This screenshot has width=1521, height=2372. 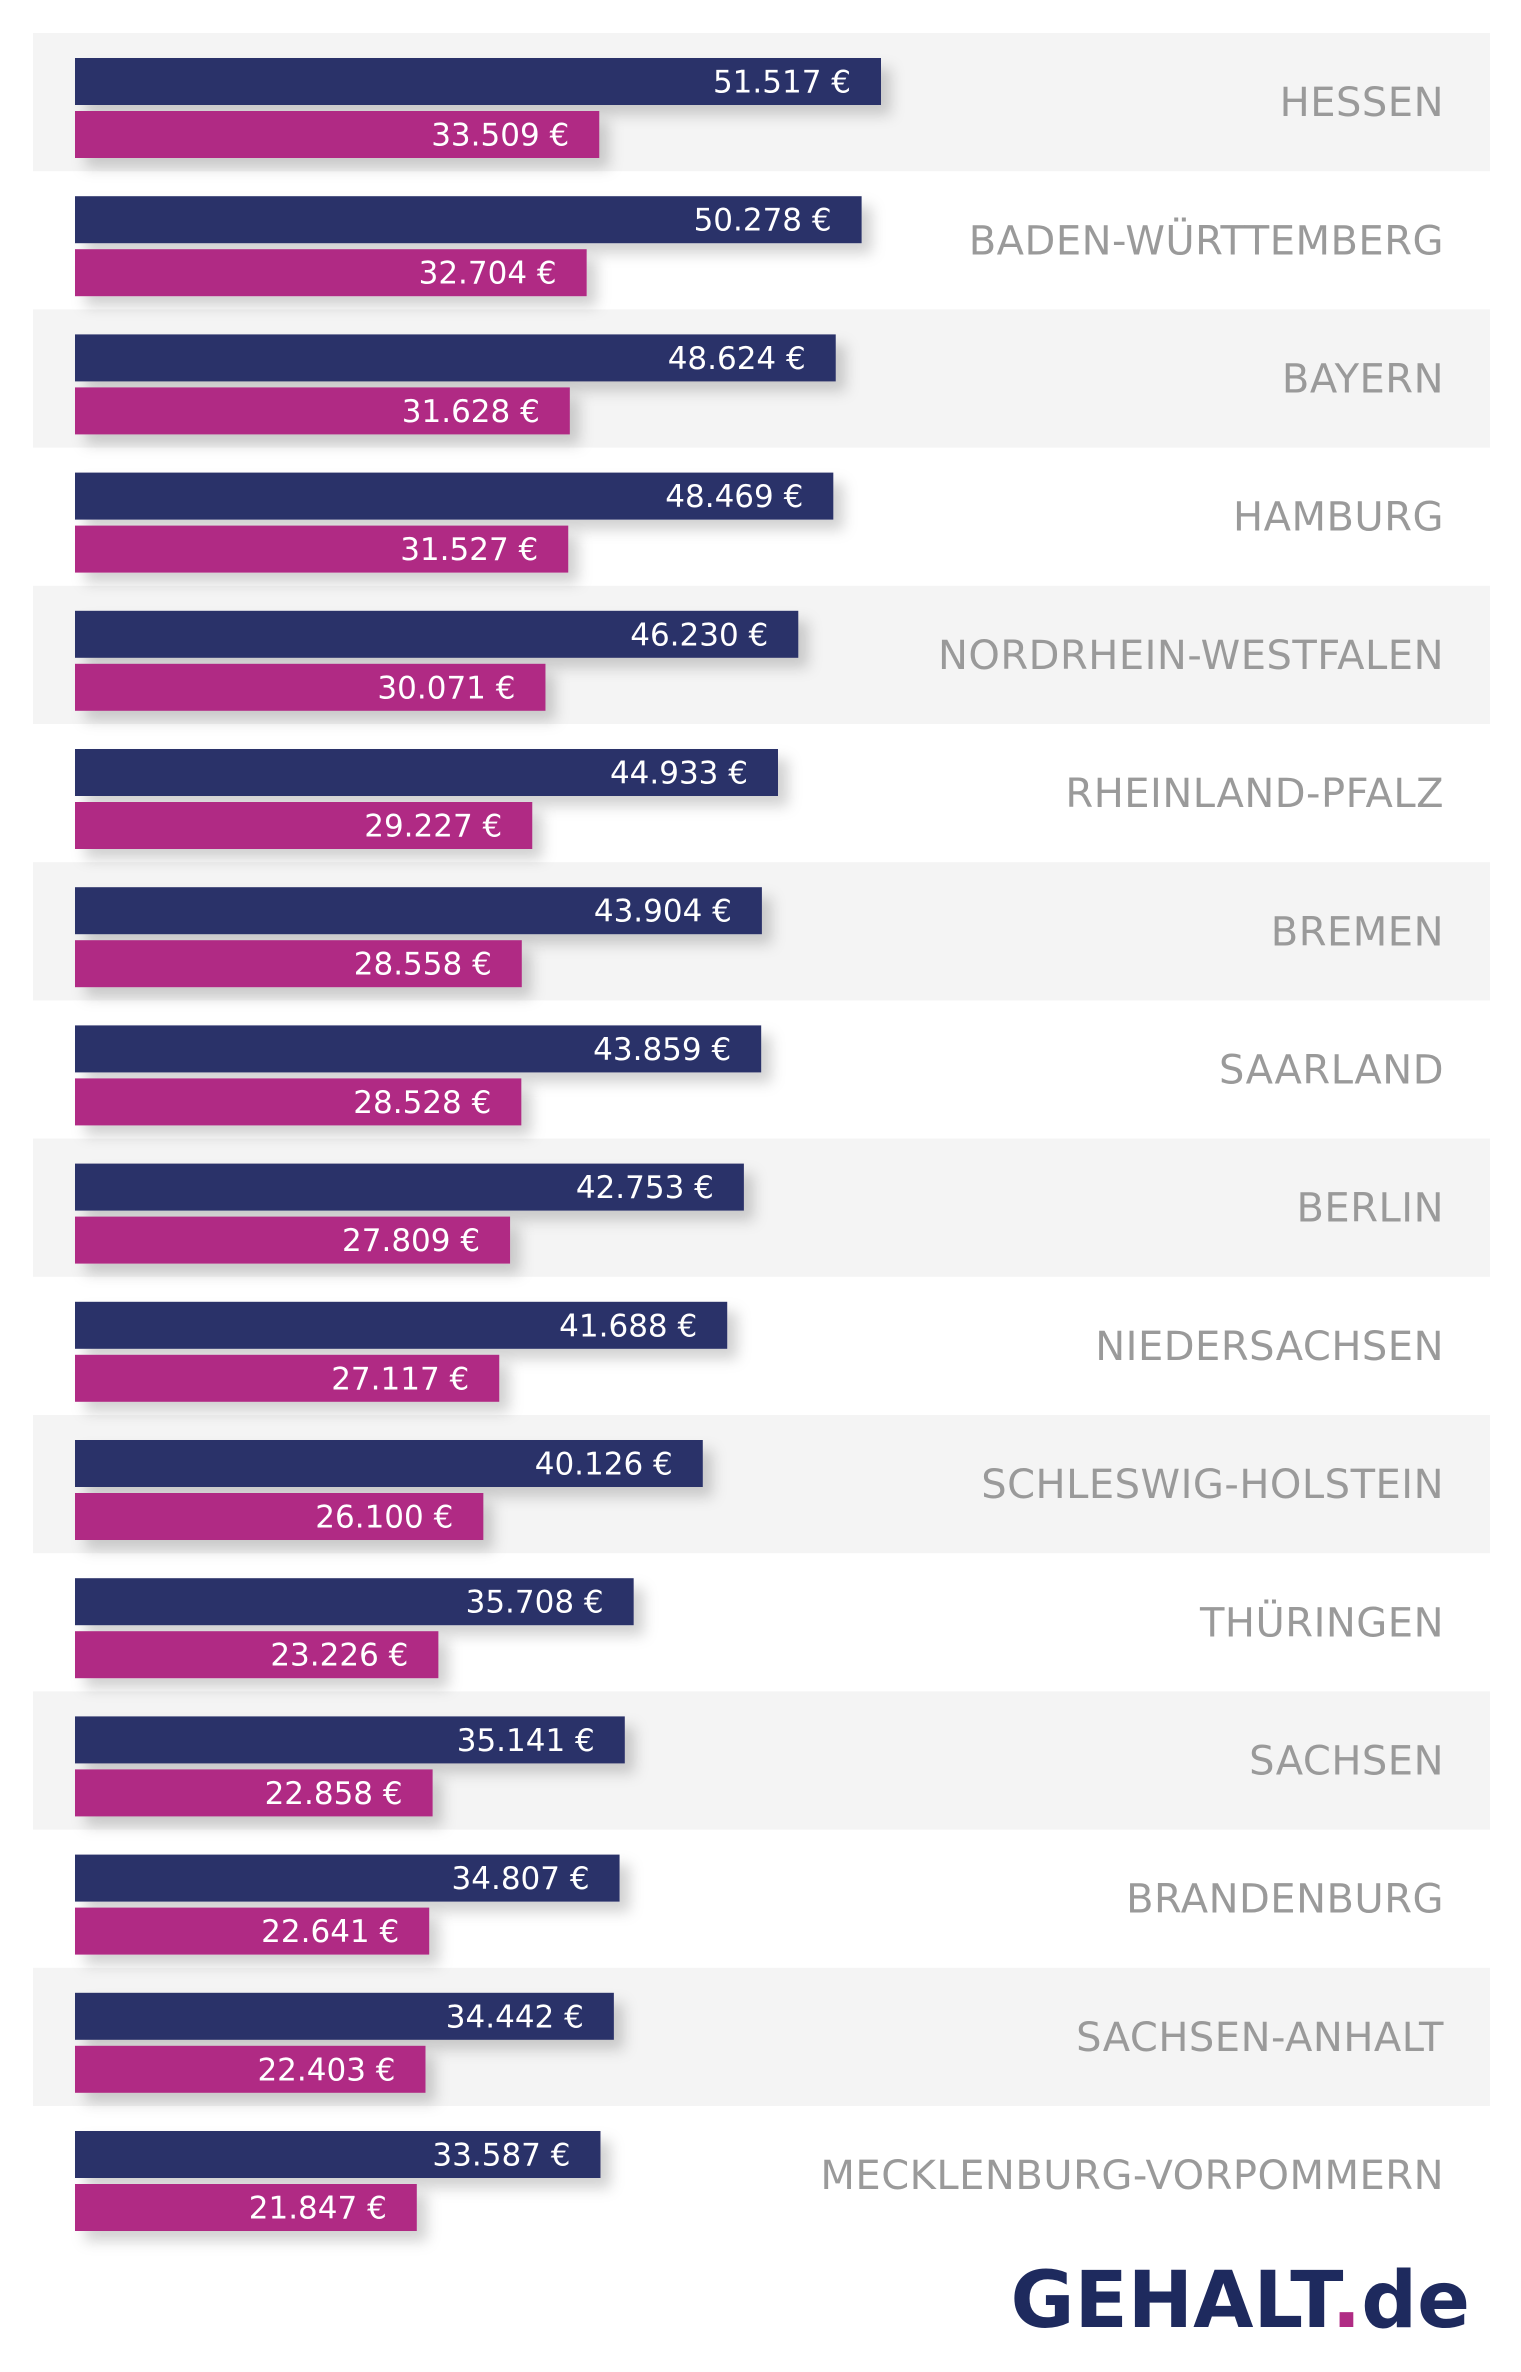 What do you see at coordinates (1363, 380) in the screenshot?
I see `category-label: BAYERN` at bounding box center [1363, 380].